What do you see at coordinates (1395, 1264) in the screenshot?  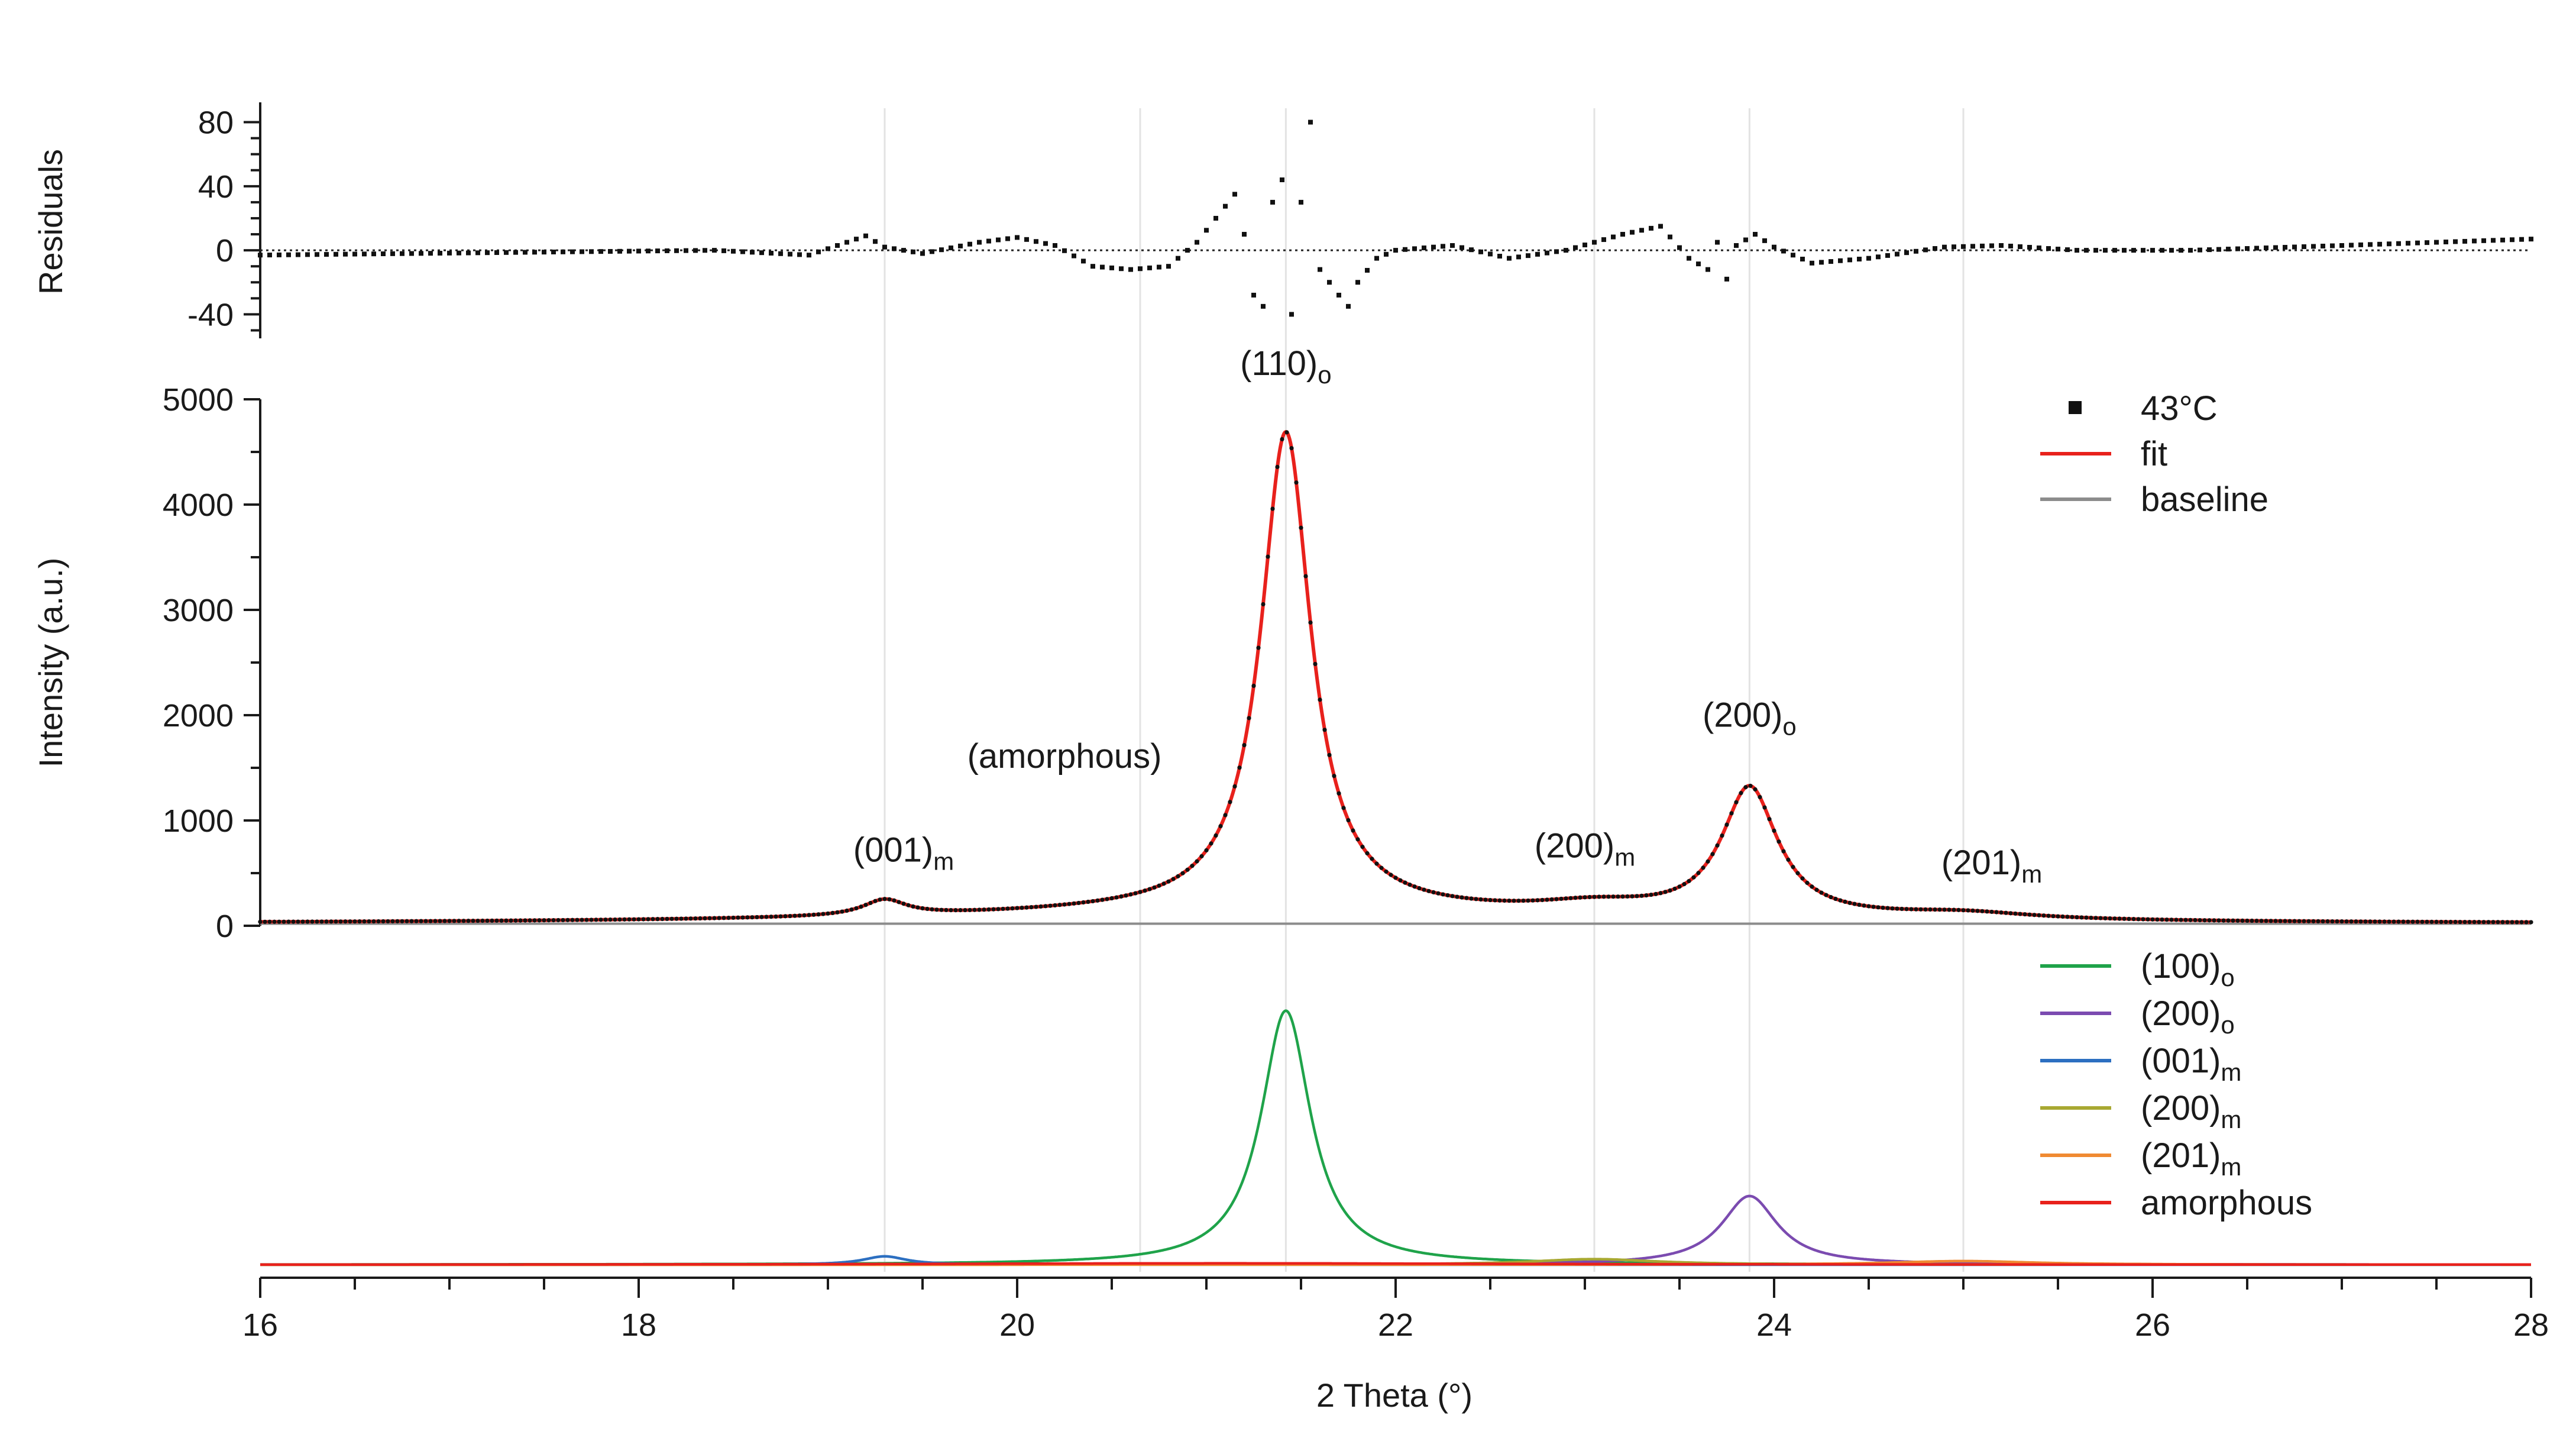 I see `component-curve` at bounding box center [1395, 1264].